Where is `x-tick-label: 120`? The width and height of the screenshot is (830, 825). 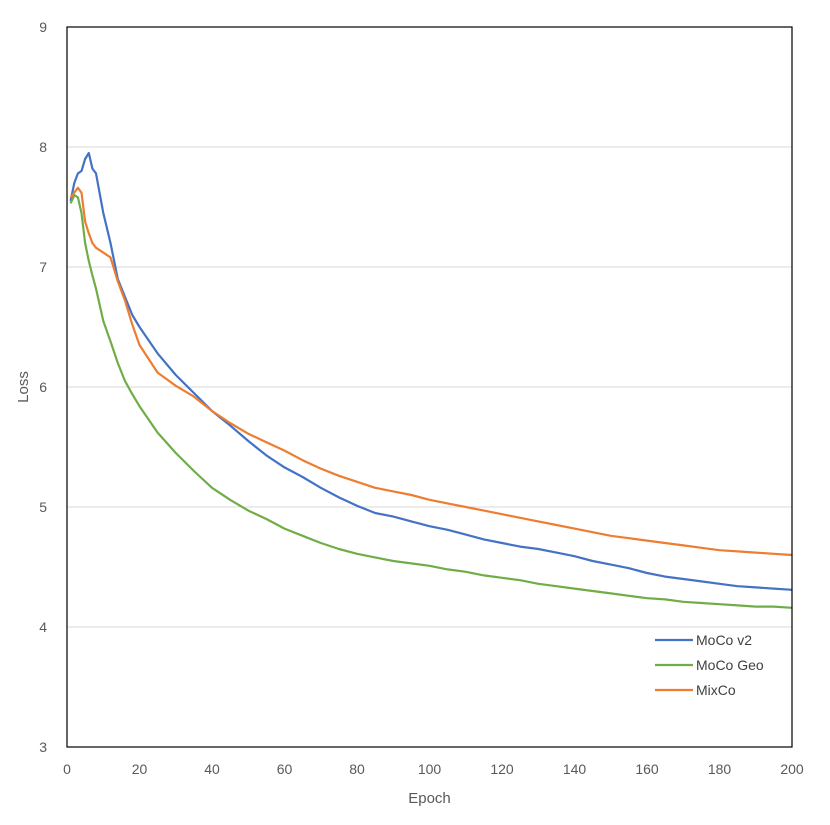
x-tick-label: 120 is located at coordinates (502, 769).